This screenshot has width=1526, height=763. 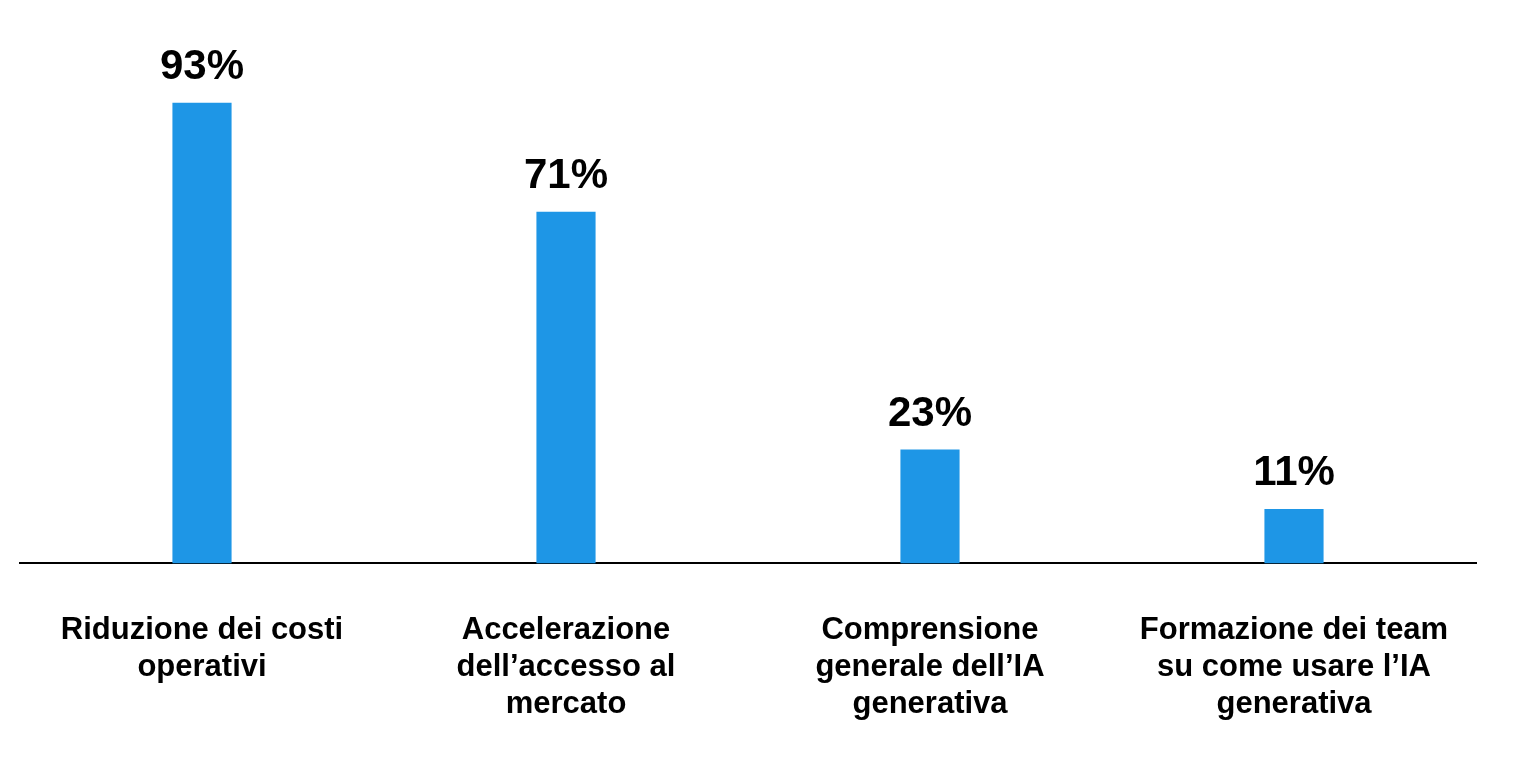 I want to click on data-label: 11%, so click(x=1294, y=471).